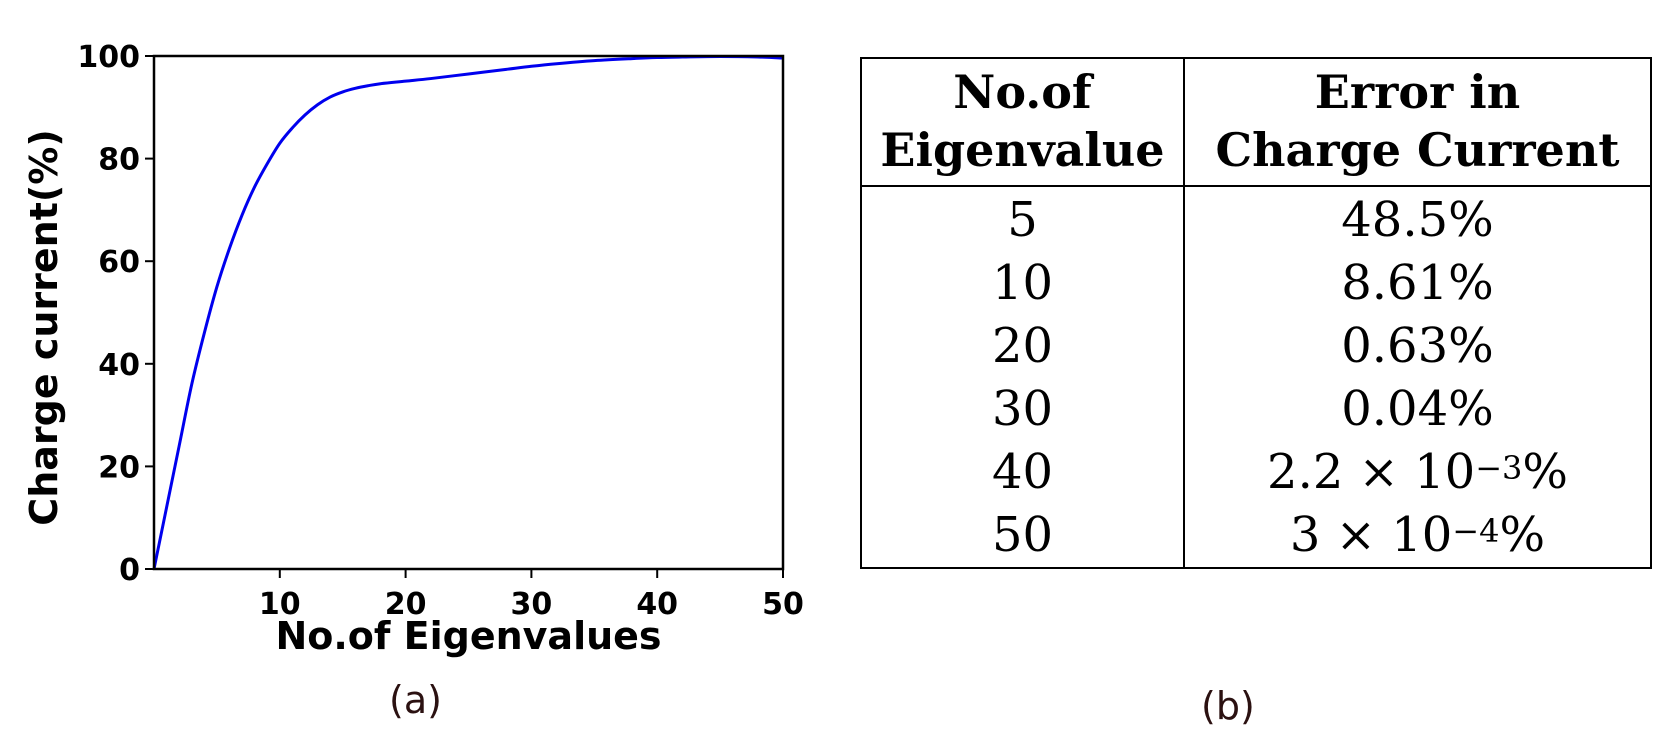 This screenshot has width=1661, height=746. I want to click on error-cell: 8.61%, so click(1417, 283).